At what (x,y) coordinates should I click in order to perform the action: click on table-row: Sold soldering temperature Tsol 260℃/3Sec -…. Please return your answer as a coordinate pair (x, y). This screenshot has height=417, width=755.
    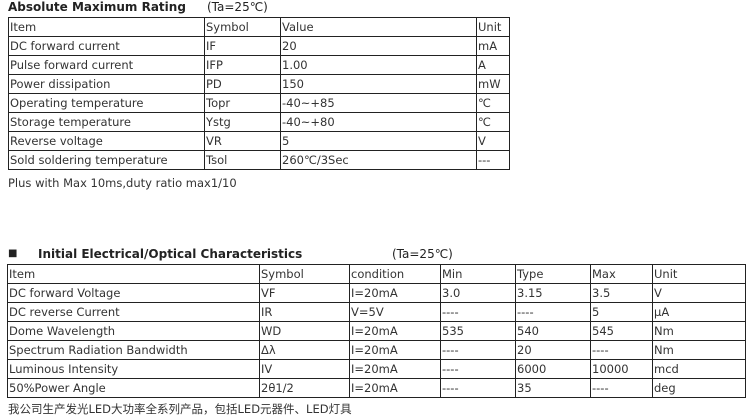
    Looking at the image, I should click on (259, 160).